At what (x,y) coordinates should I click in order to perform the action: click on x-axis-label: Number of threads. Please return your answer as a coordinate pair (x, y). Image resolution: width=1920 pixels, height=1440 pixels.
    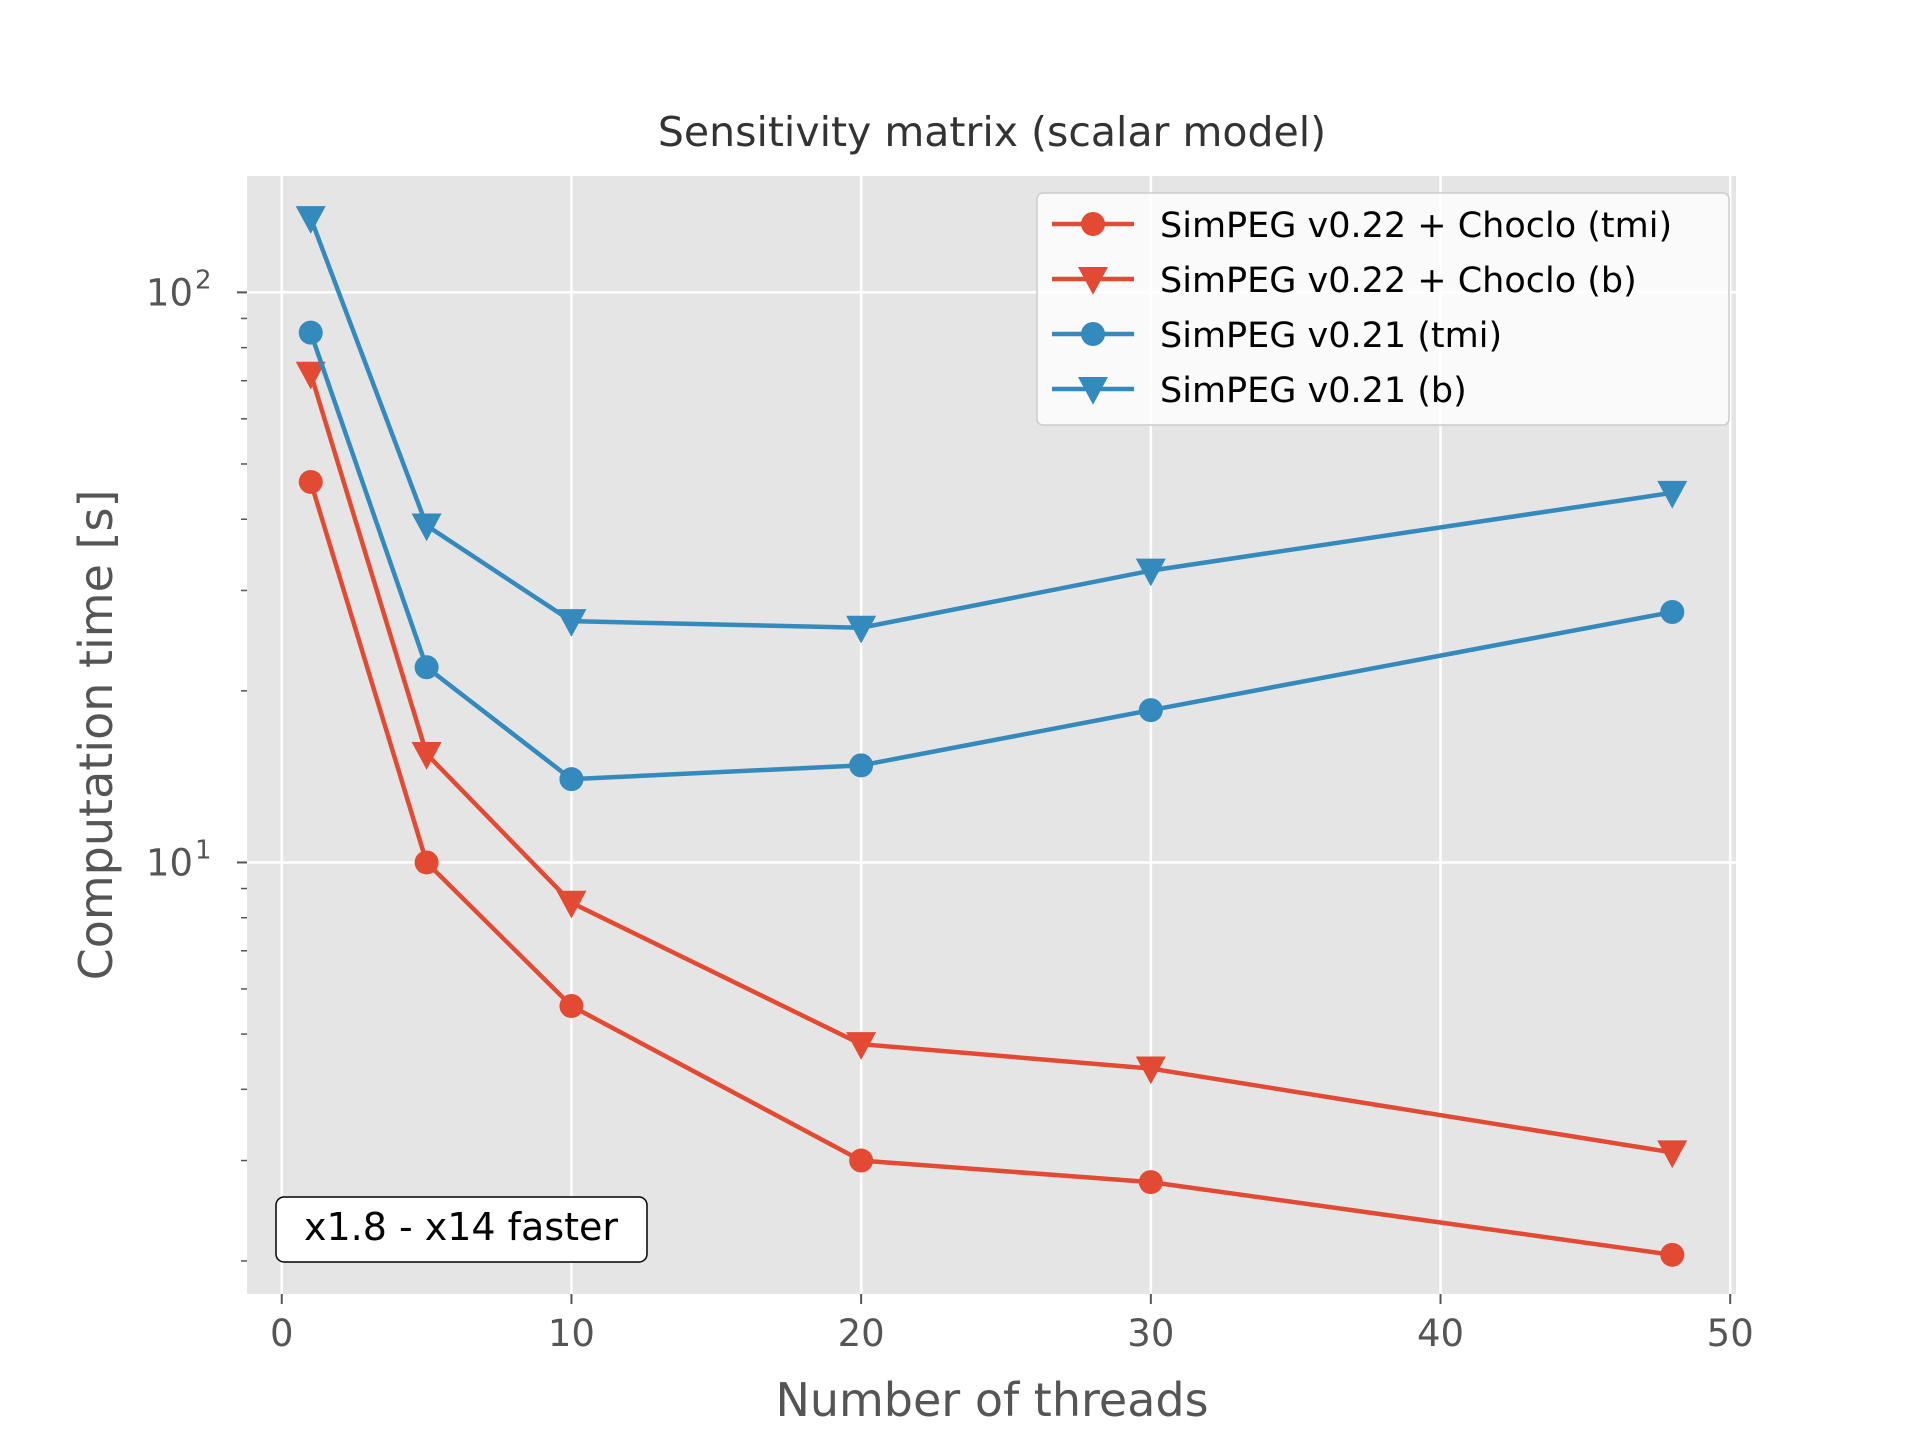
    Looking at the image, I should click on (991, 1400).